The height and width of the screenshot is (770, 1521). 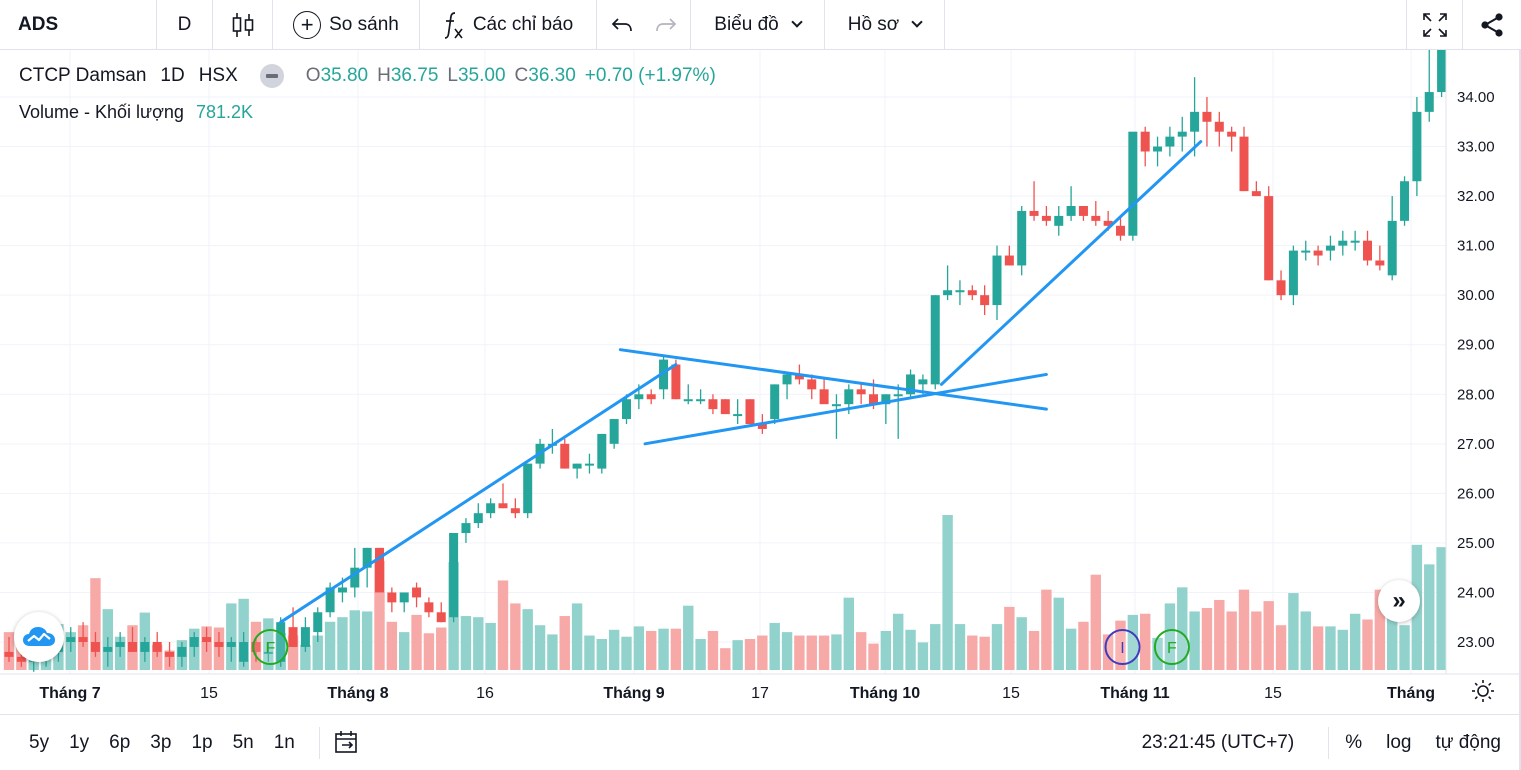 I want to click on chart-menu-label: Biểu đồ, so click(x=746, y=24).